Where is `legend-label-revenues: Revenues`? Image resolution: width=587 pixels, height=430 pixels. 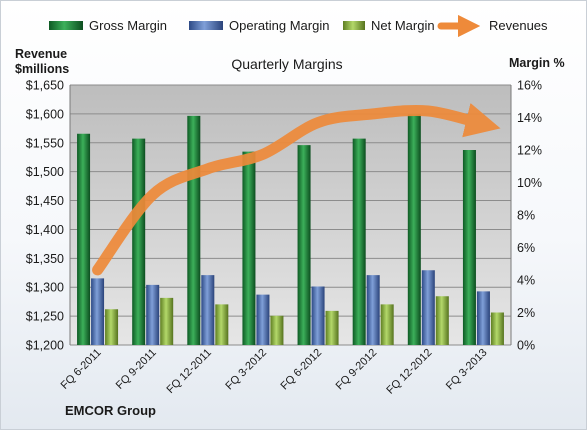
legend-label-revenues: Revenues is located at coordinates (518, 25).